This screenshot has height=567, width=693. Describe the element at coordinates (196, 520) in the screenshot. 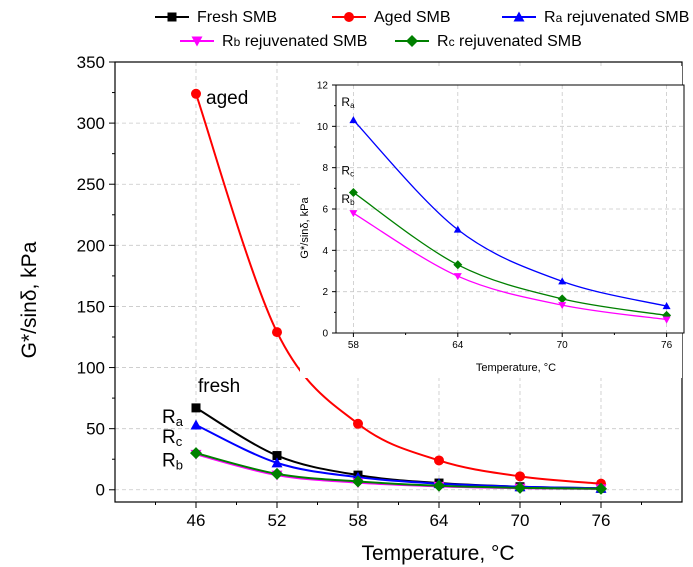

I see `x-tick-label: 46` at that location.